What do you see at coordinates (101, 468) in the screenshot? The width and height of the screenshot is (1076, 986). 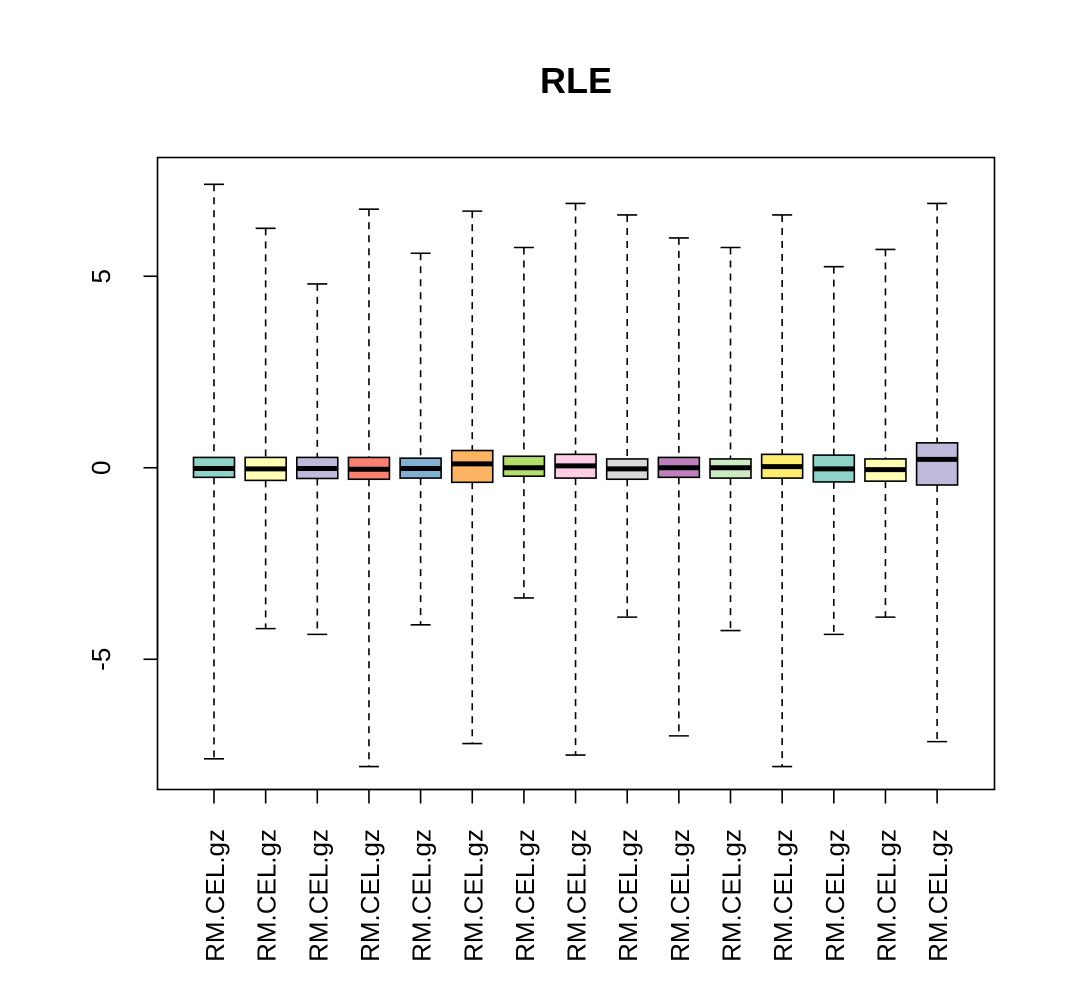 I see `y-tick-label: 0` at bounding box center [101, 468].